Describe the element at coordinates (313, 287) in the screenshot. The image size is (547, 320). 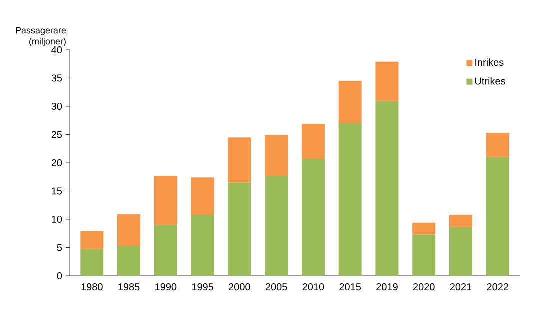
I see `x-tick-label: 2010` at that location.